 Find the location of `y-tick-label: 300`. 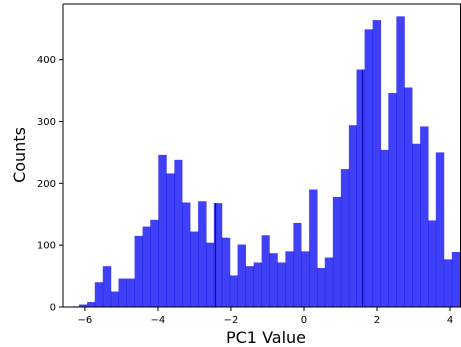

y-tick-label: 300 is located at coordinates (46, 122).